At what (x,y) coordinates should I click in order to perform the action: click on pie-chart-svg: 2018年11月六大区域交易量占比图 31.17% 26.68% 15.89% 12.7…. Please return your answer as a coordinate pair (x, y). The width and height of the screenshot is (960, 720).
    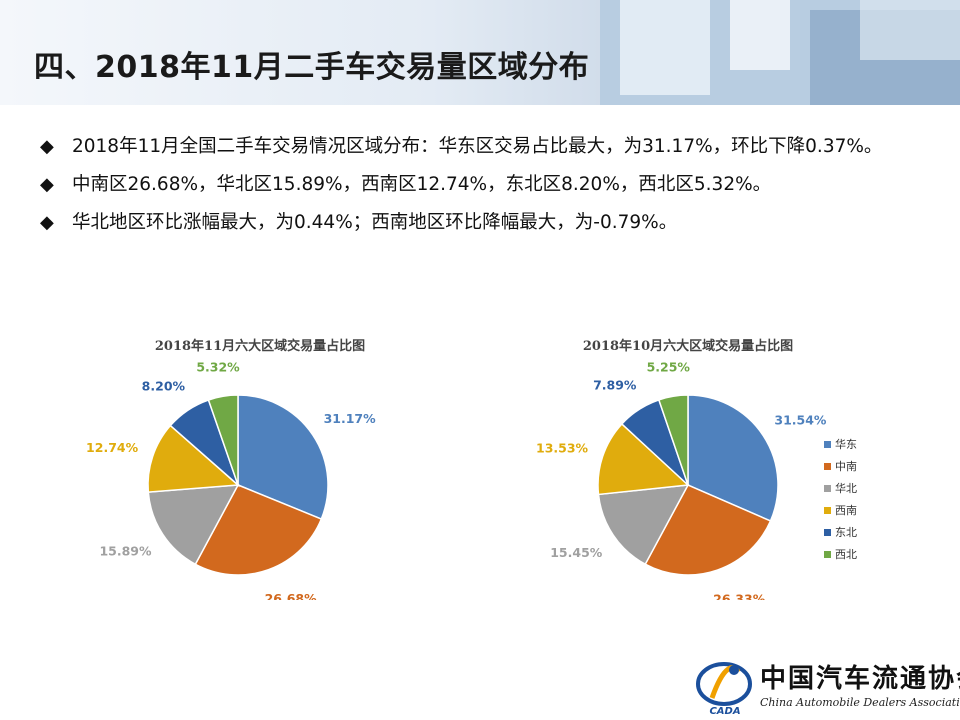
    Looking at the image, I should click on (231, 469).